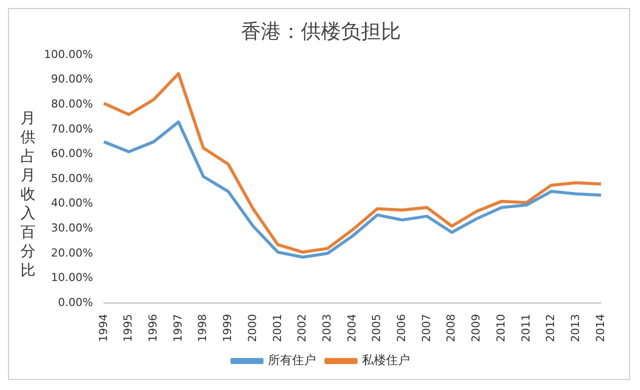 Image resolution: width=640 pixels, height=390 pixels. Describe the element at coordinates (377, 328) in the screenshot. I see `x-tick-label: 2005` at that location.